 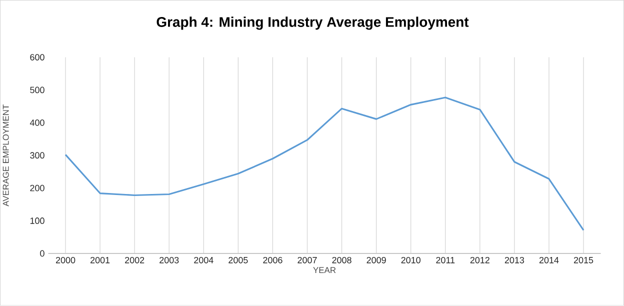 I want to click on x-tick-label: 2014, so click(x=549, y=260).